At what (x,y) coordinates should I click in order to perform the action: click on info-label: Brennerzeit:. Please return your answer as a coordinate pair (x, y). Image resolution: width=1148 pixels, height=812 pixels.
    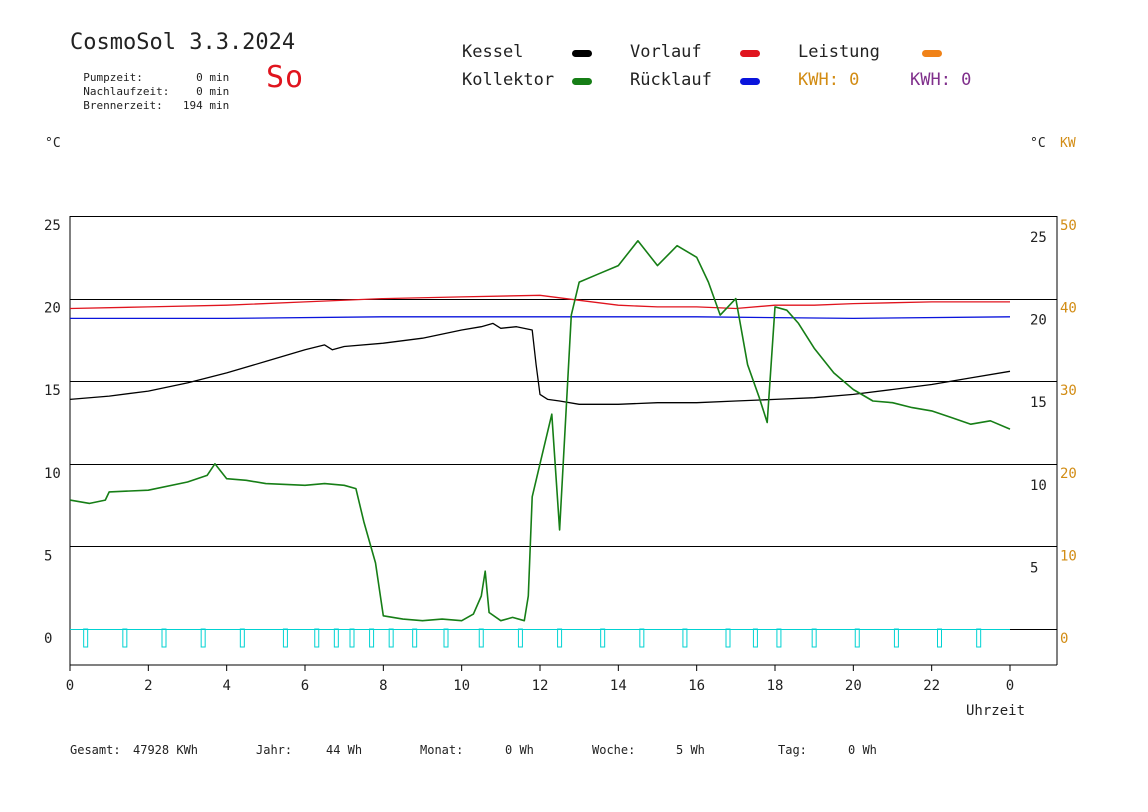
    Looking at the image, I should click on (123, 105).